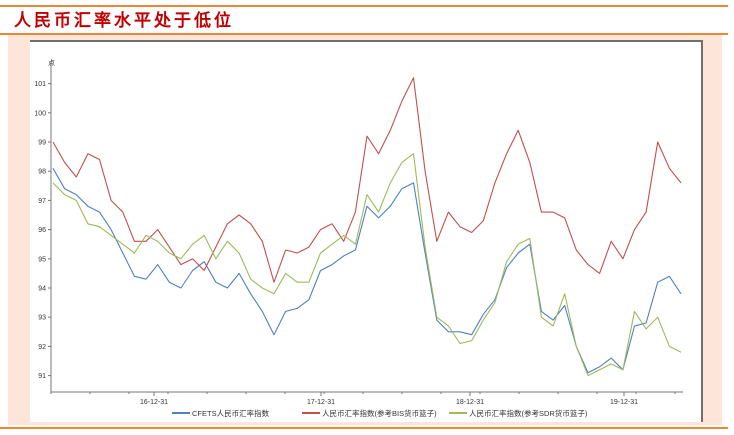 The height and width of the screenshot is (435, 734). I want to click on x-tick-label: 17-12-31, so click(321, 402).